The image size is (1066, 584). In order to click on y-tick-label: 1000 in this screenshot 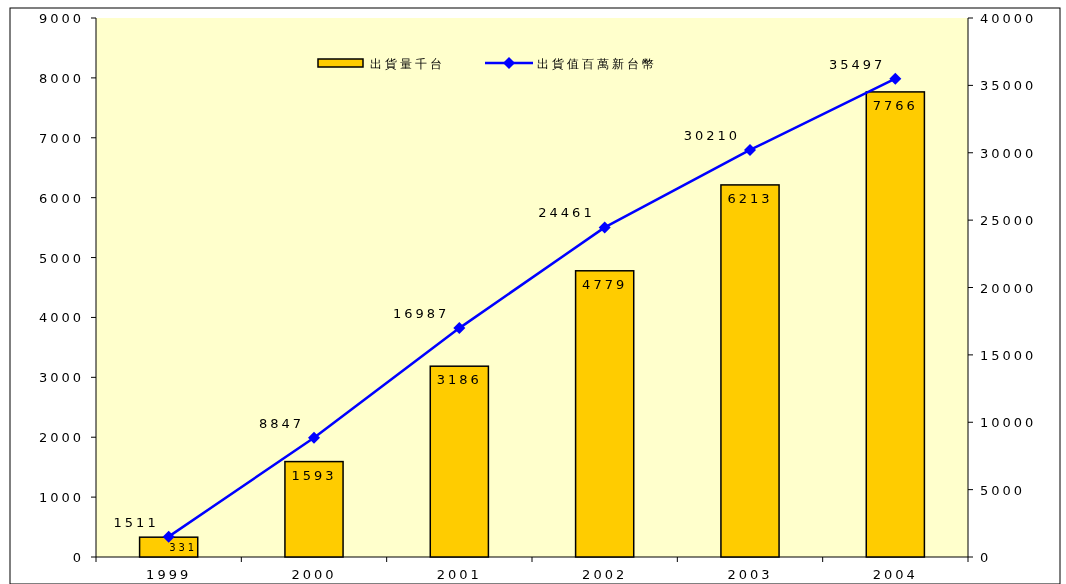, I will do `click(61, 498)`.